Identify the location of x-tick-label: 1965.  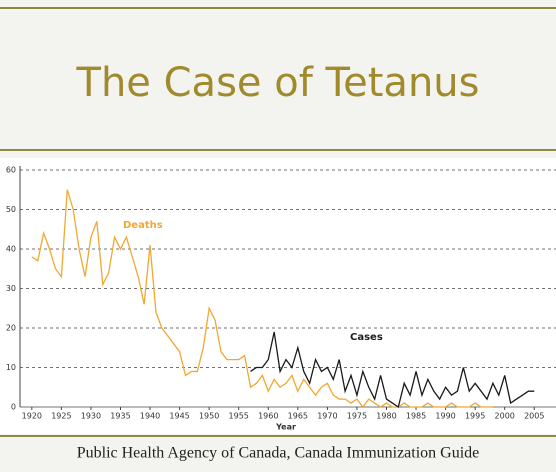
(298, 416).